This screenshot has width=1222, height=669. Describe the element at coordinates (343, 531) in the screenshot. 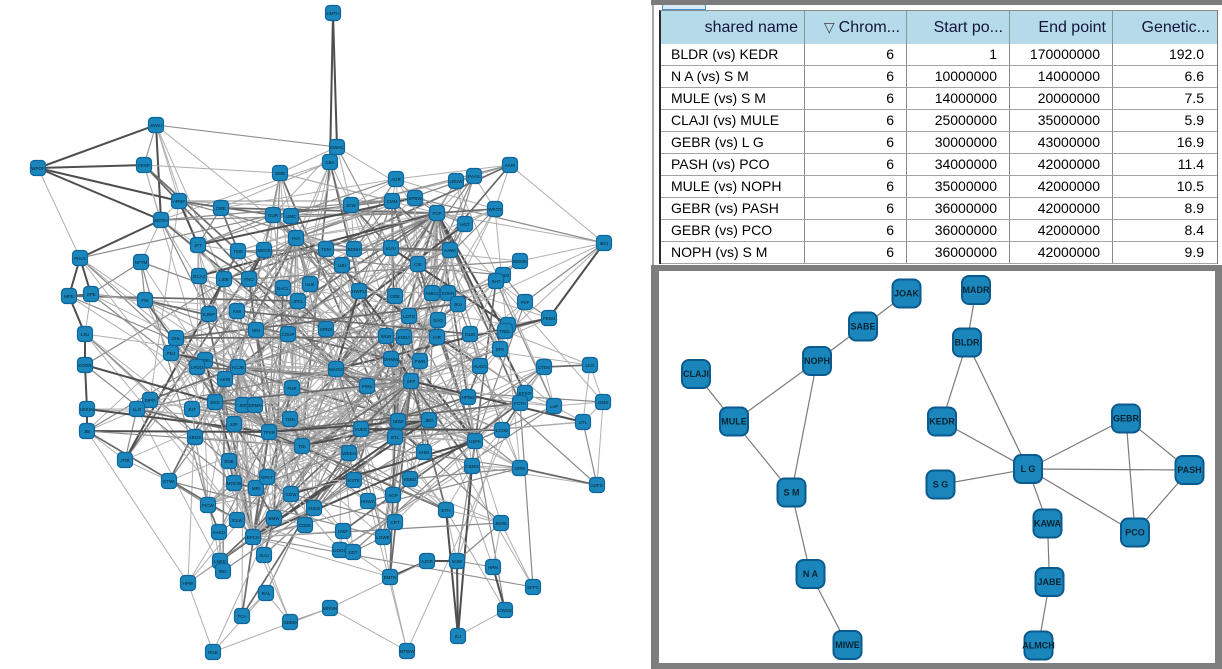

I see `svg-text: UWF` at that location.